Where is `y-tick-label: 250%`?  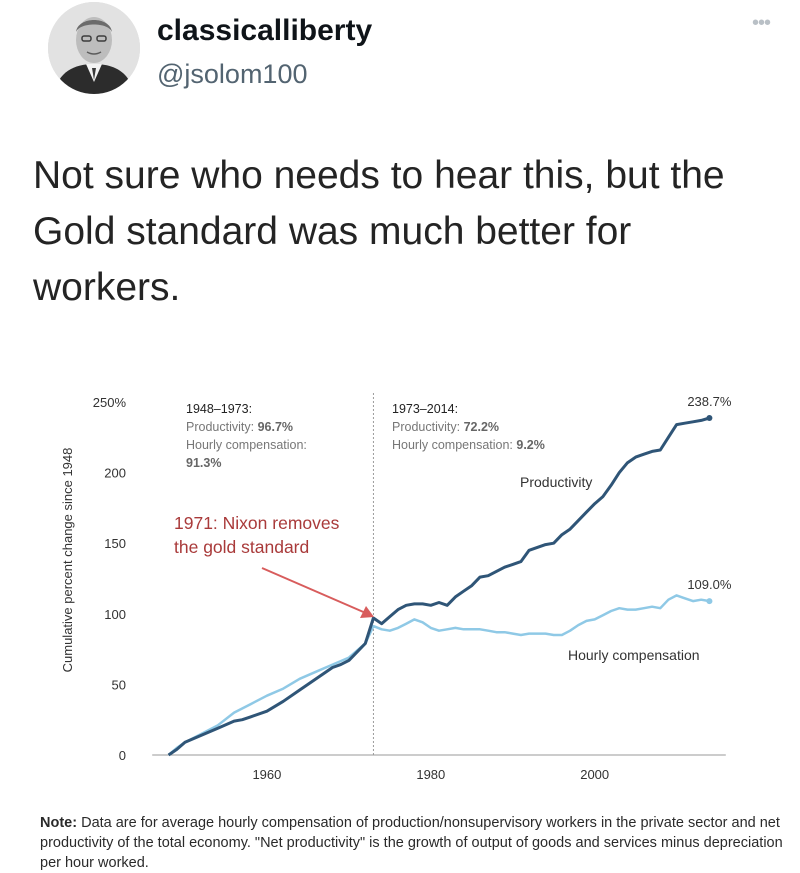 y-tick-label: 250% is located at coordinates (110, 402).